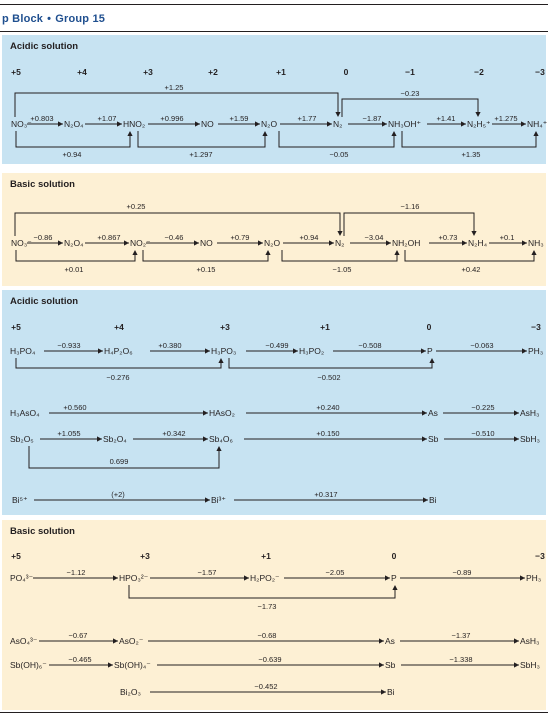 The image size is (555, 718). Describe the element at coordinates (76, 572) in the screenshot. I see `step-potential: −1.12` at that location.